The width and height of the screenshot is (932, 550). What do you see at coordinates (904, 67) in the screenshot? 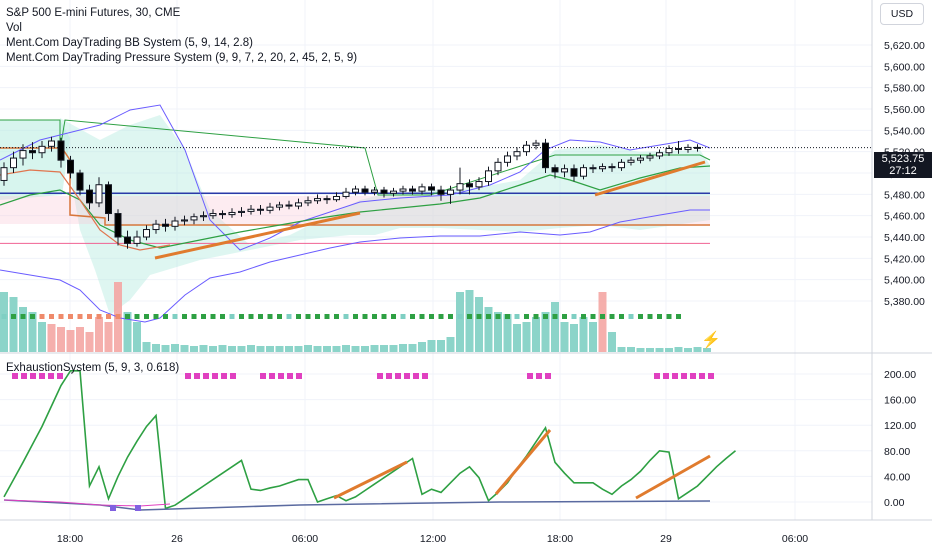
I see `price-tick-label: 5,600.00` at bounding box center [904, 67].